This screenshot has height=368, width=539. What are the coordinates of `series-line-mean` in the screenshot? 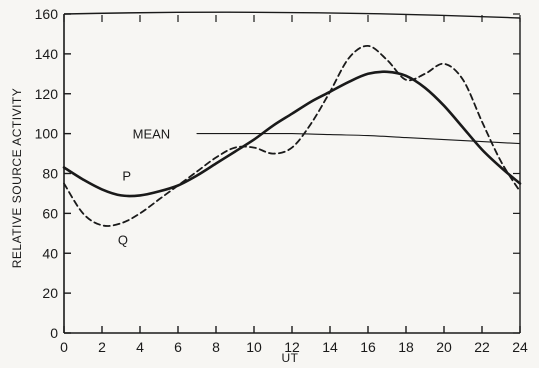 It's located at (358, 139).